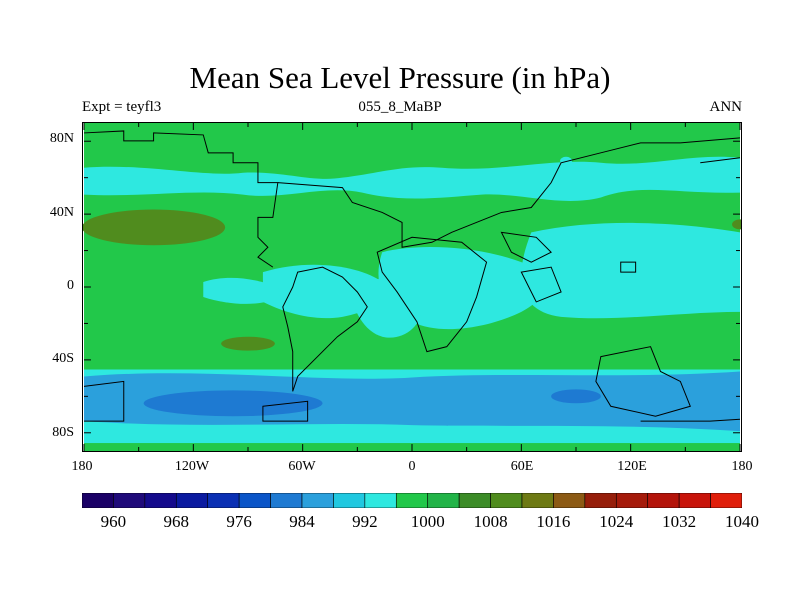  I want to click on lon-tick-label: 0, so click(412, 466).